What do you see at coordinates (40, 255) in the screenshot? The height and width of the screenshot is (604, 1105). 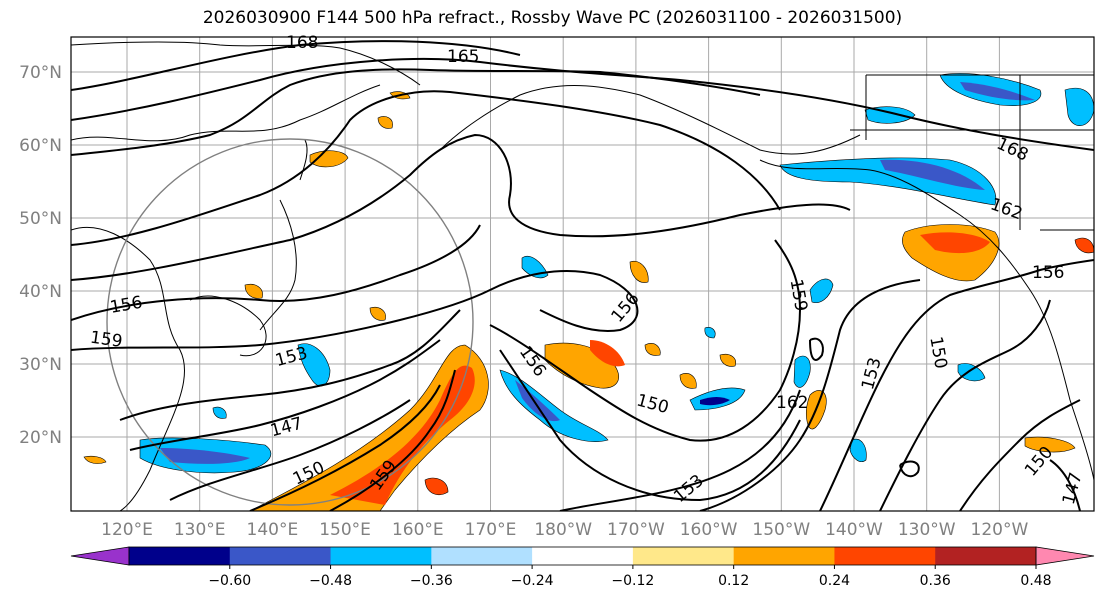 I see `latitude-labels: 70°N 60°N 50°N 40°N 30°N 20°N` at bounding box center [40, 255].